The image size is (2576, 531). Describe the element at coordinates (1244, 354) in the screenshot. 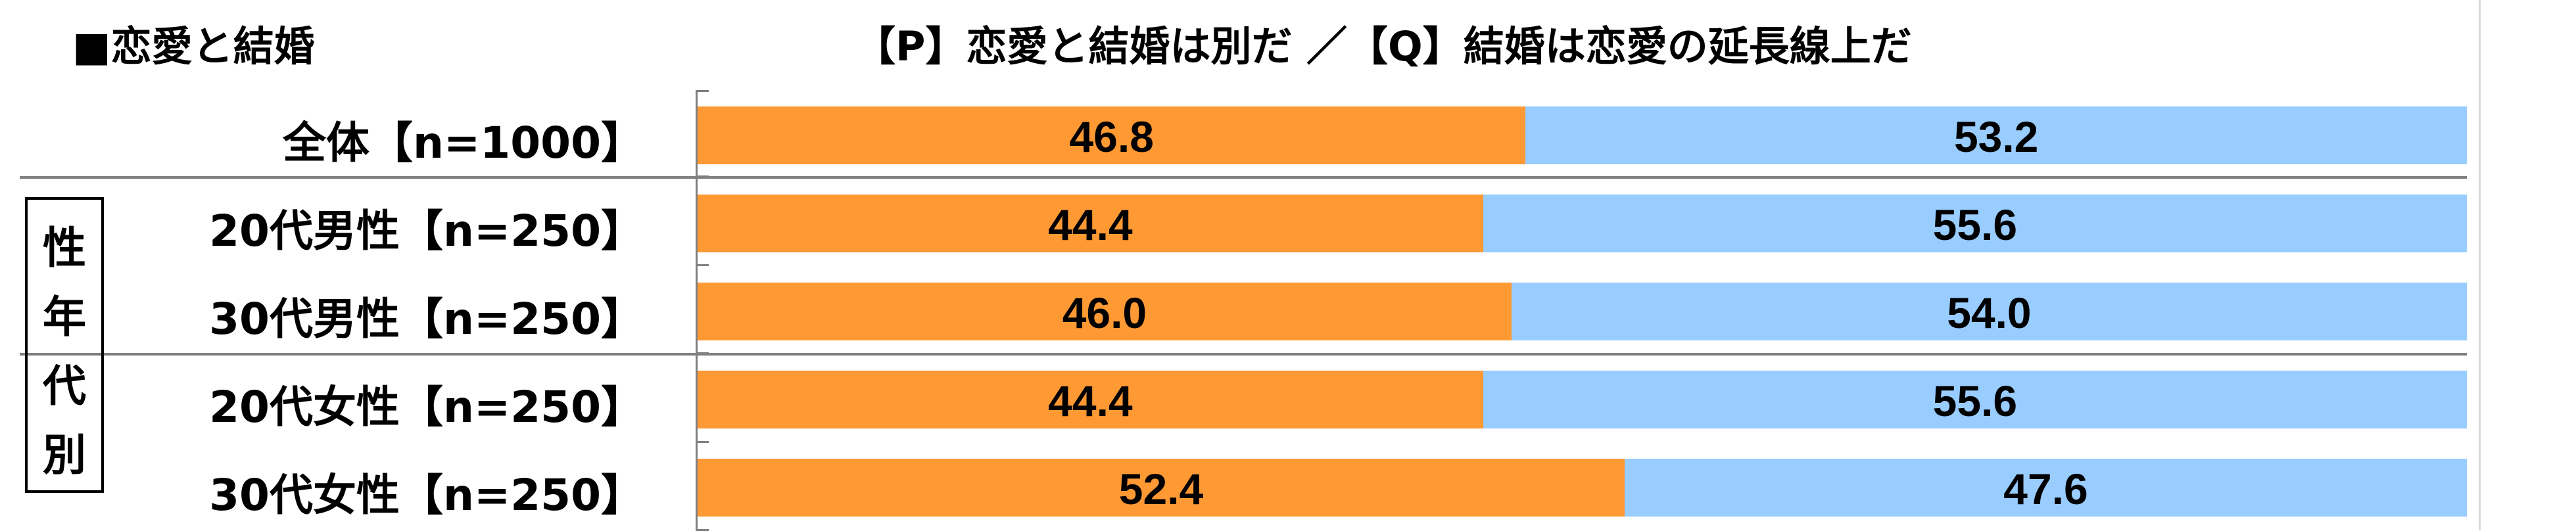

I see `row-separator-middle` at that location.